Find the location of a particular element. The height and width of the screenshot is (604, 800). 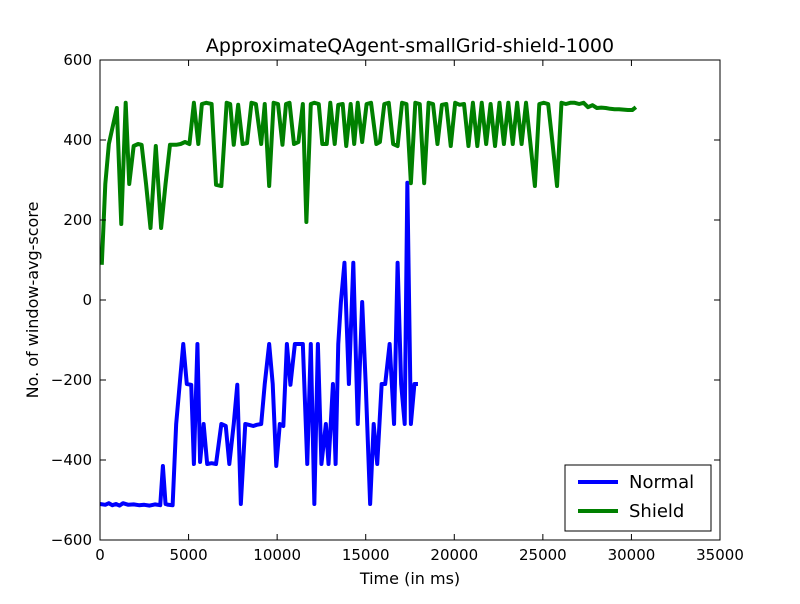

y-tick-label: 0 is located at coordinates (87, 300).